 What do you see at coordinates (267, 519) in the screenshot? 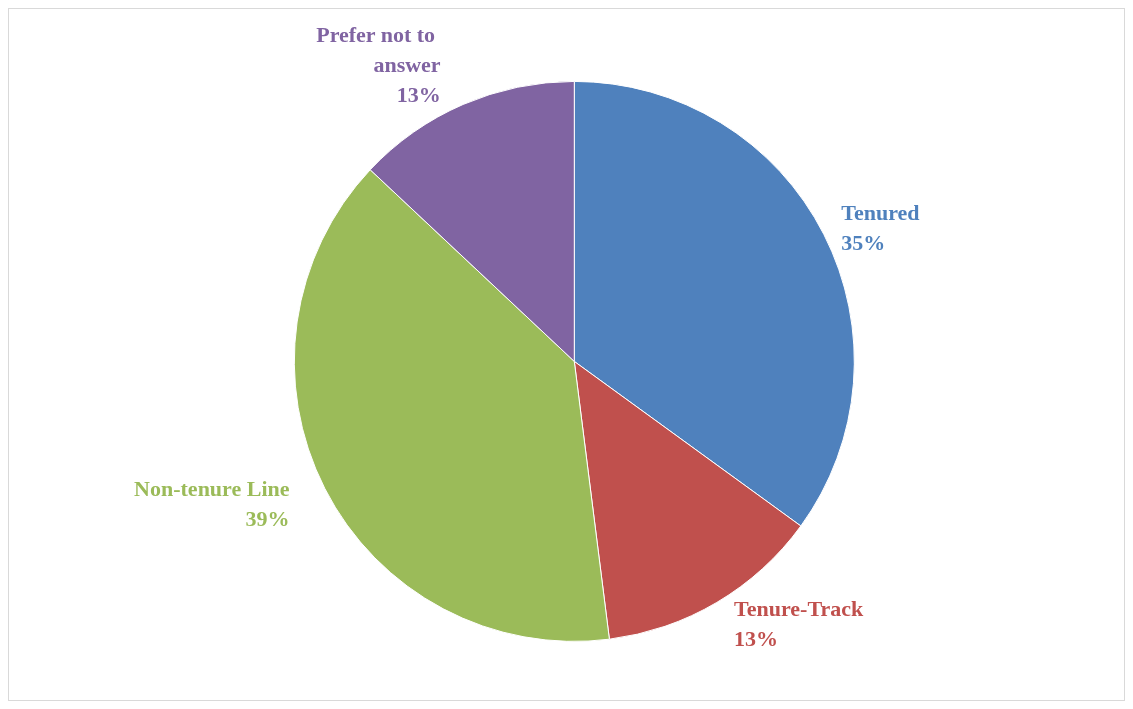
I see `data-label: 39%` at bounding box center [267, 519].